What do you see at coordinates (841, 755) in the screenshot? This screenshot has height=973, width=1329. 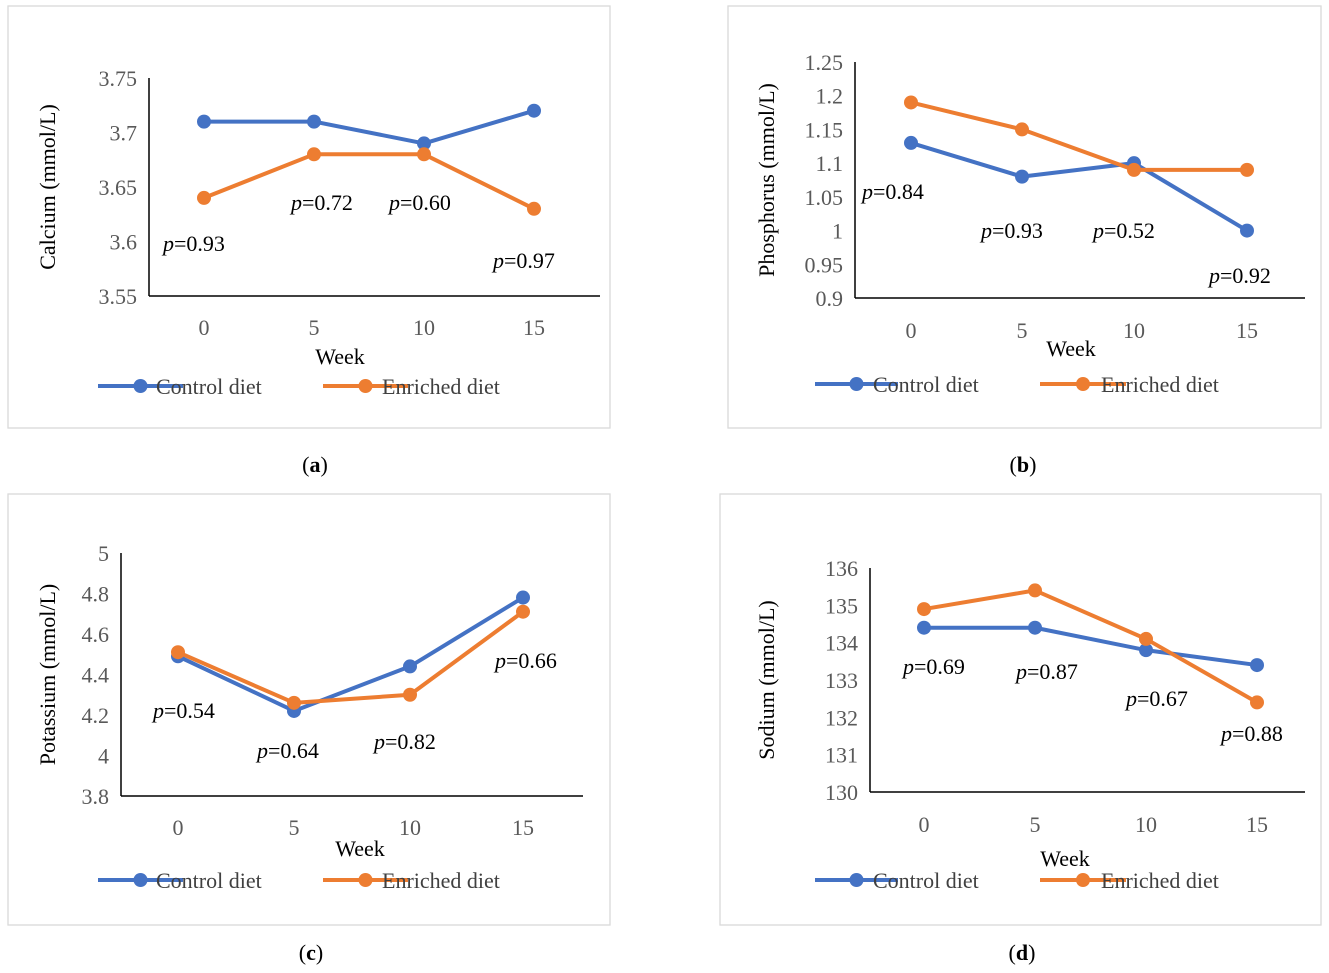 I see `y-tick-label: 131` at bounding box center [841, 755].